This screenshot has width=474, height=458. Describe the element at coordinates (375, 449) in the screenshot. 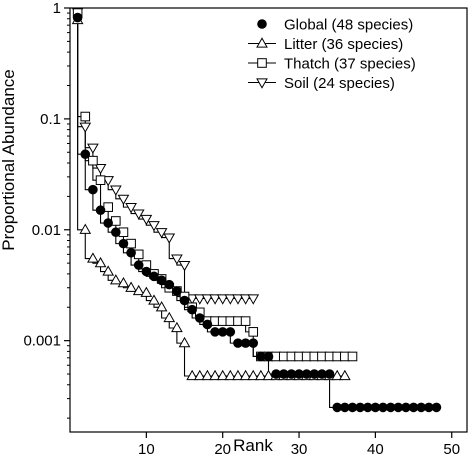

I see `x-tick-label: 40` at that location.